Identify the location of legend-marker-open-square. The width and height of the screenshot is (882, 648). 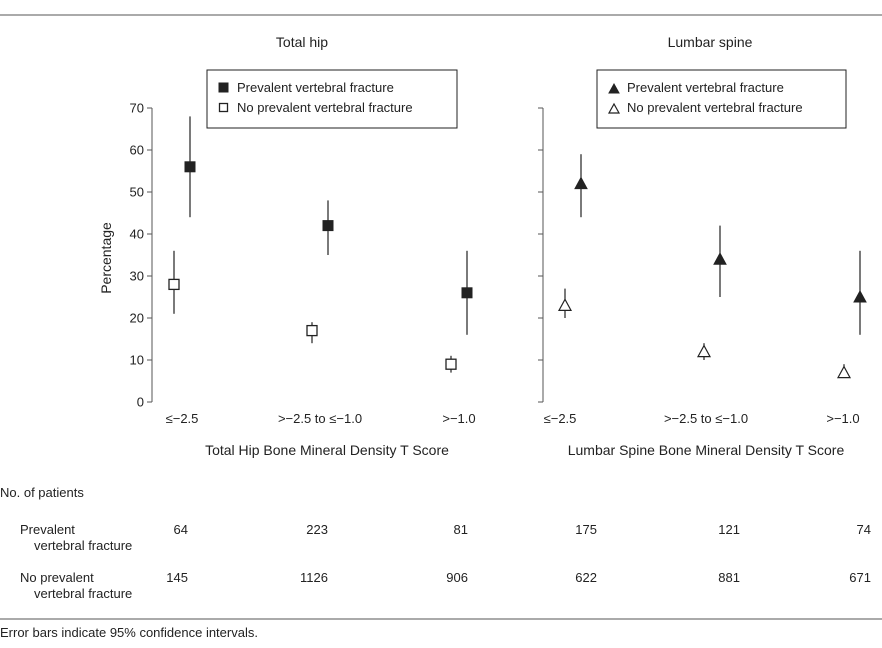
(223, 107).